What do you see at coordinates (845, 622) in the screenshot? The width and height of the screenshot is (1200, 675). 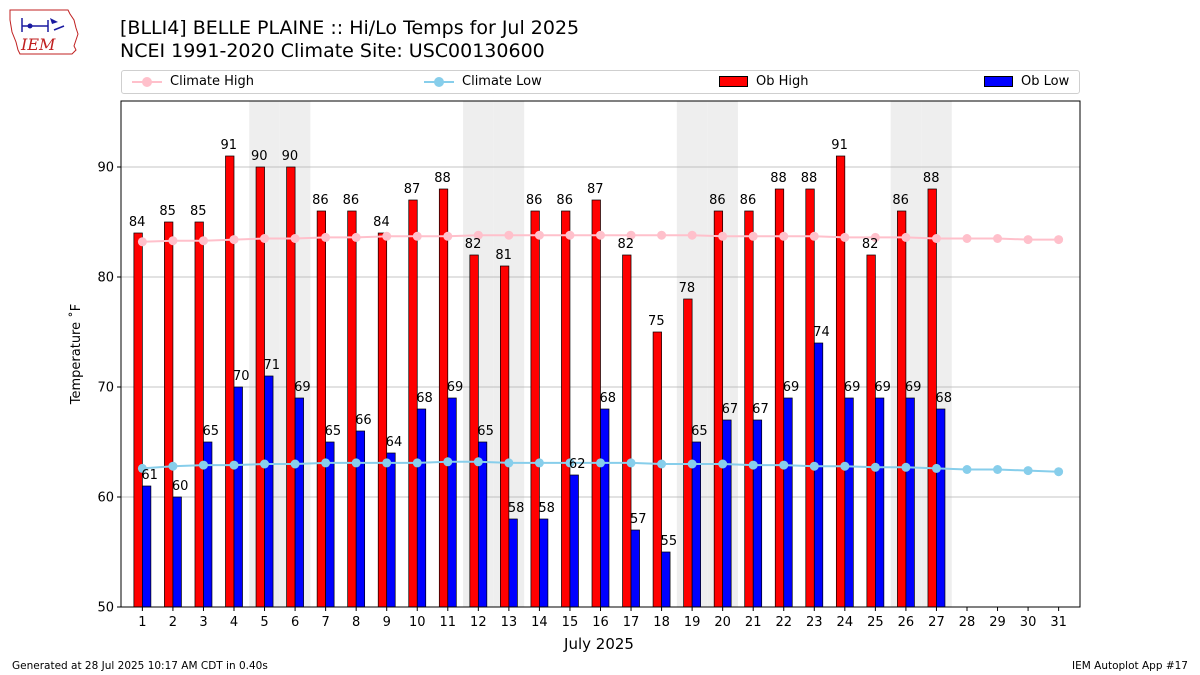 I see `x-tick-label: 24` at bounding box center [845, 622].